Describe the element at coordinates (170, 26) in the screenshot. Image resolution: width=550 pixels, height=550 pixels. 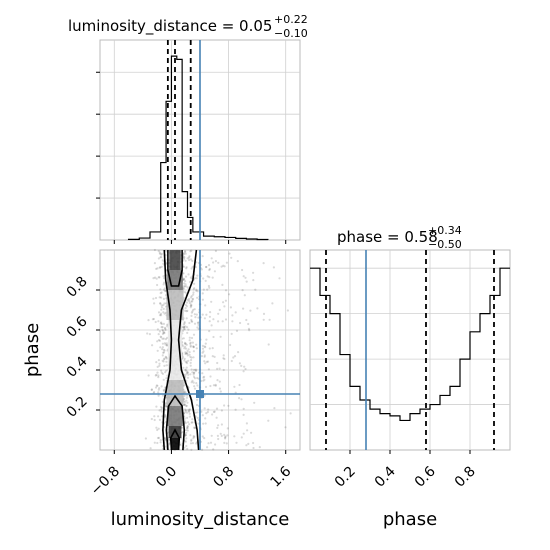
I see `title-ld-prefix: luminosity_distance = 0.05` at that location.